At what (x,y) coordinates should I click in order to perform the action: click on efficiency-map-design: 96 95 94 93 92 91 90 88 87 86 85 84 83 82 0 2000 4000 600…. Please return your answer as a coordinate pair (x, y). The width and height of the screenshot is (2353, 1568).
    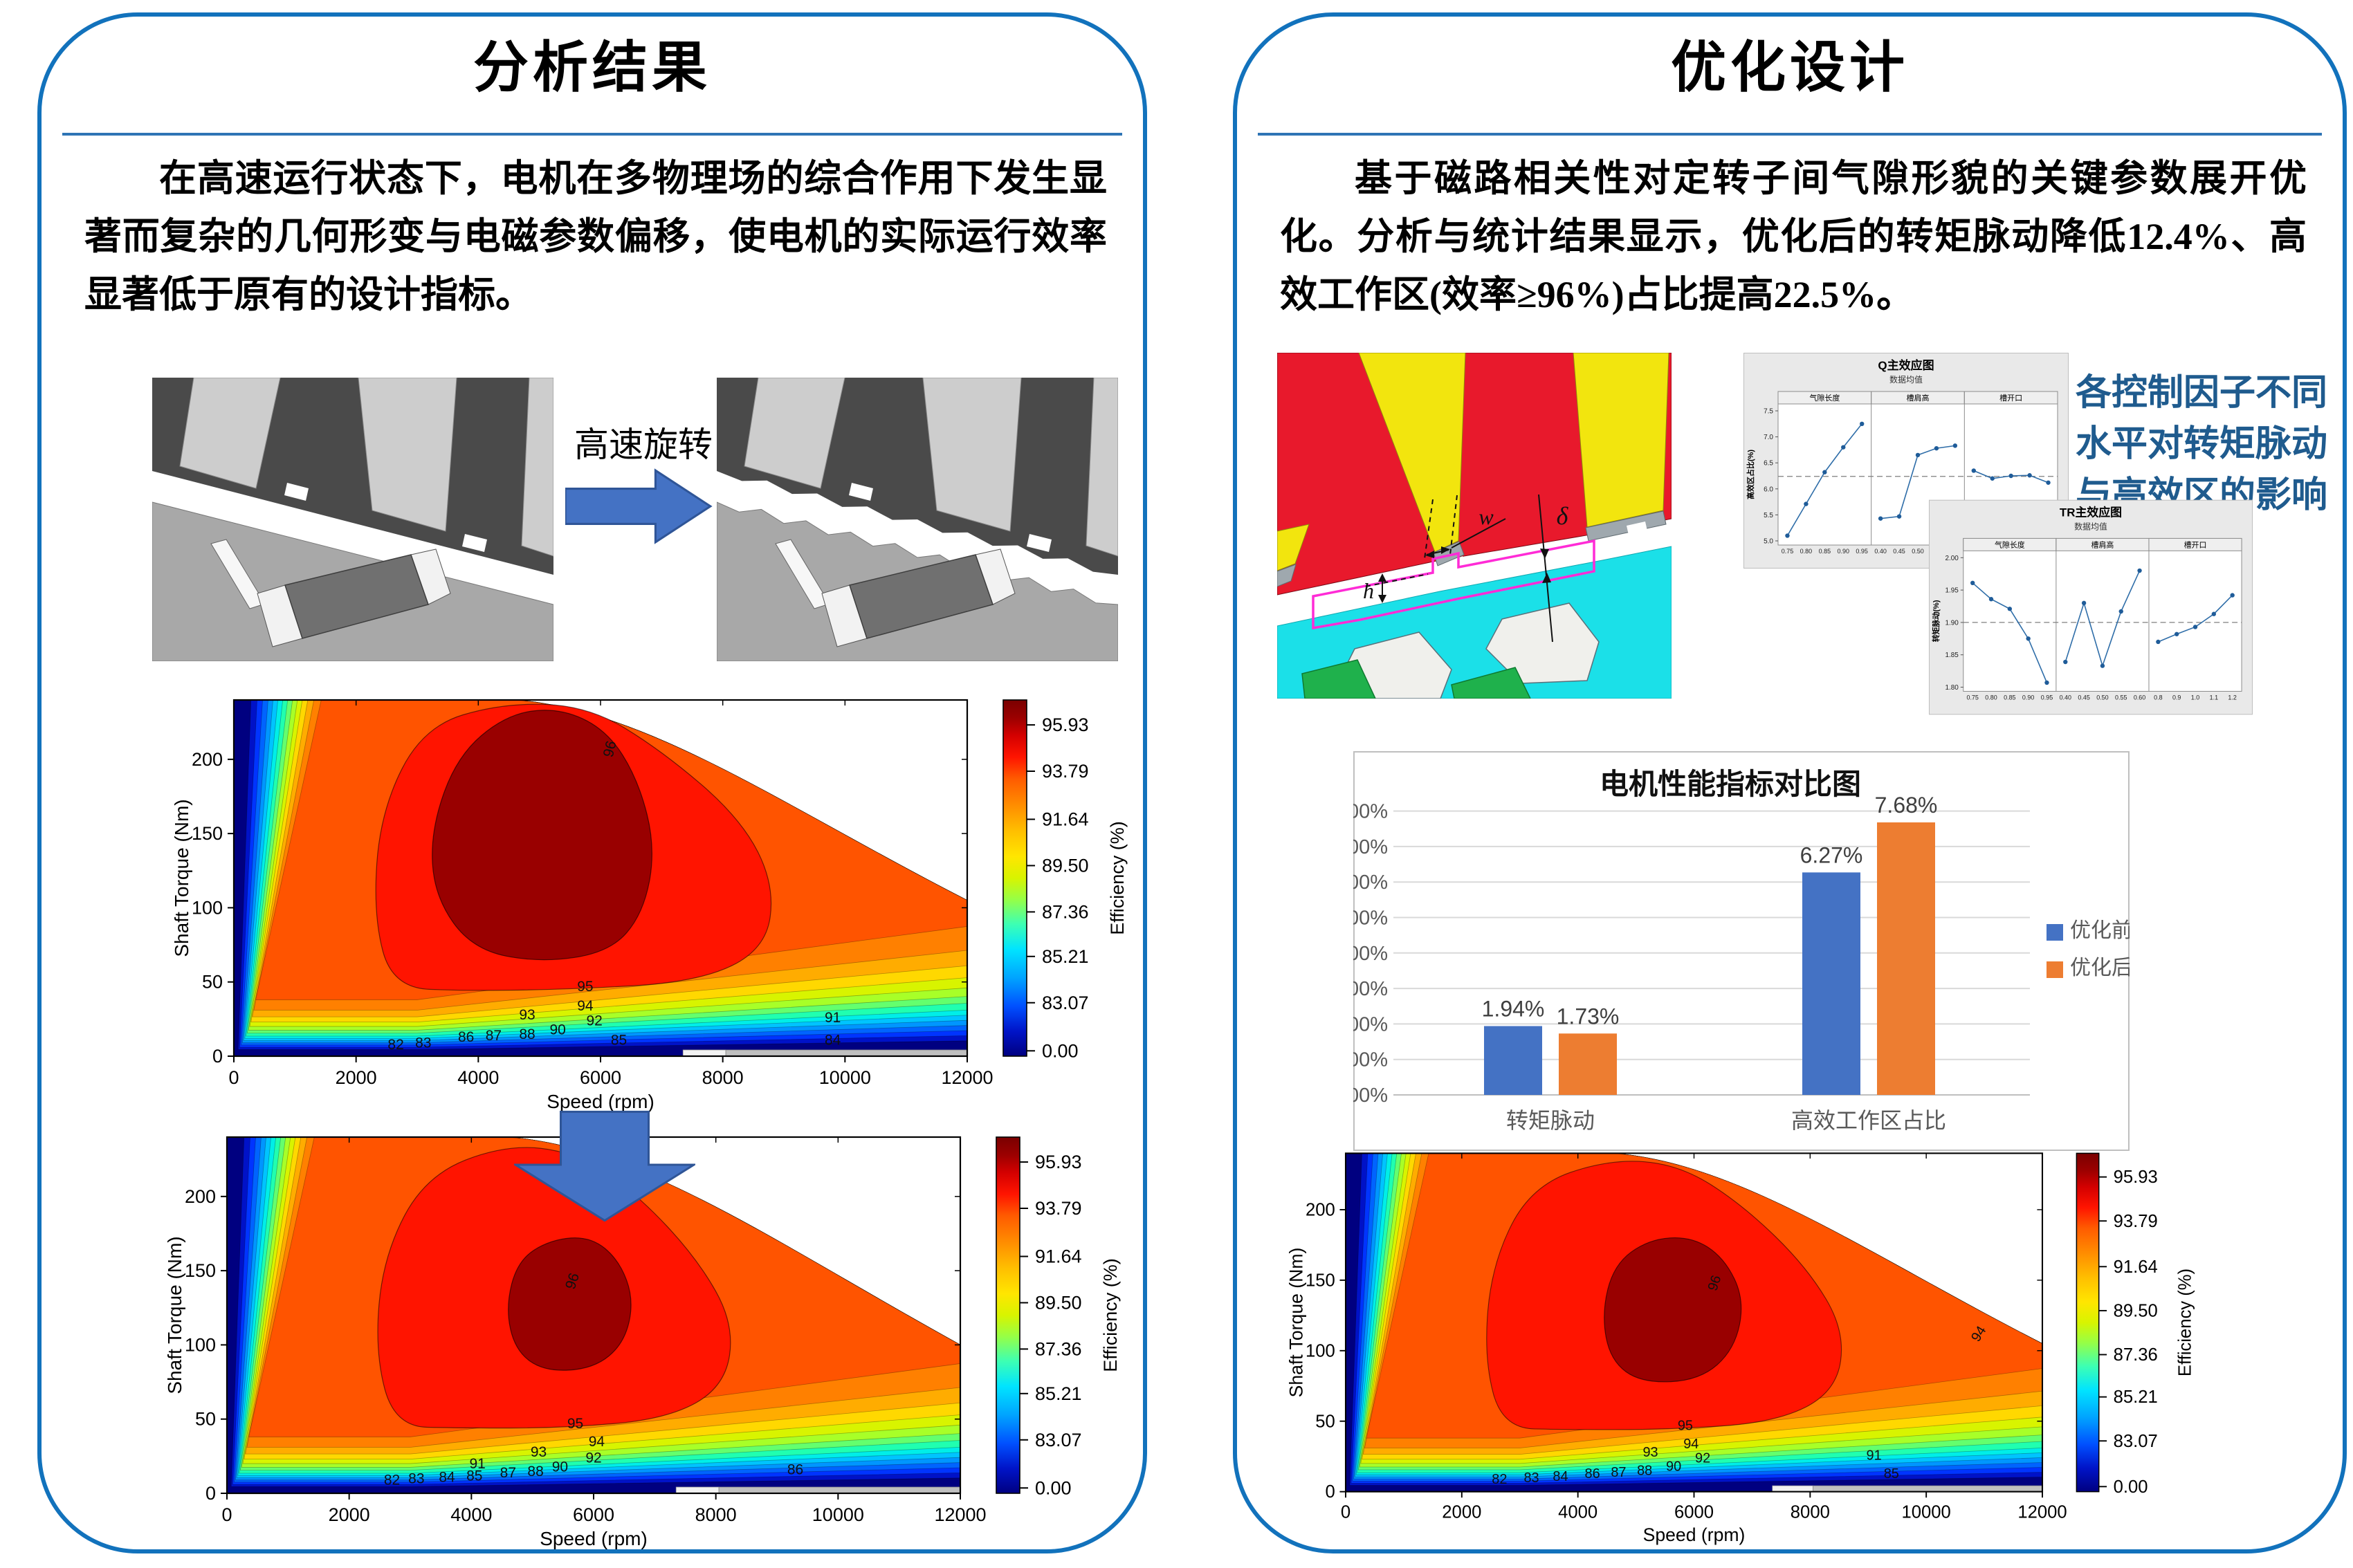
    Looking at the image, I should click on (649, 913).